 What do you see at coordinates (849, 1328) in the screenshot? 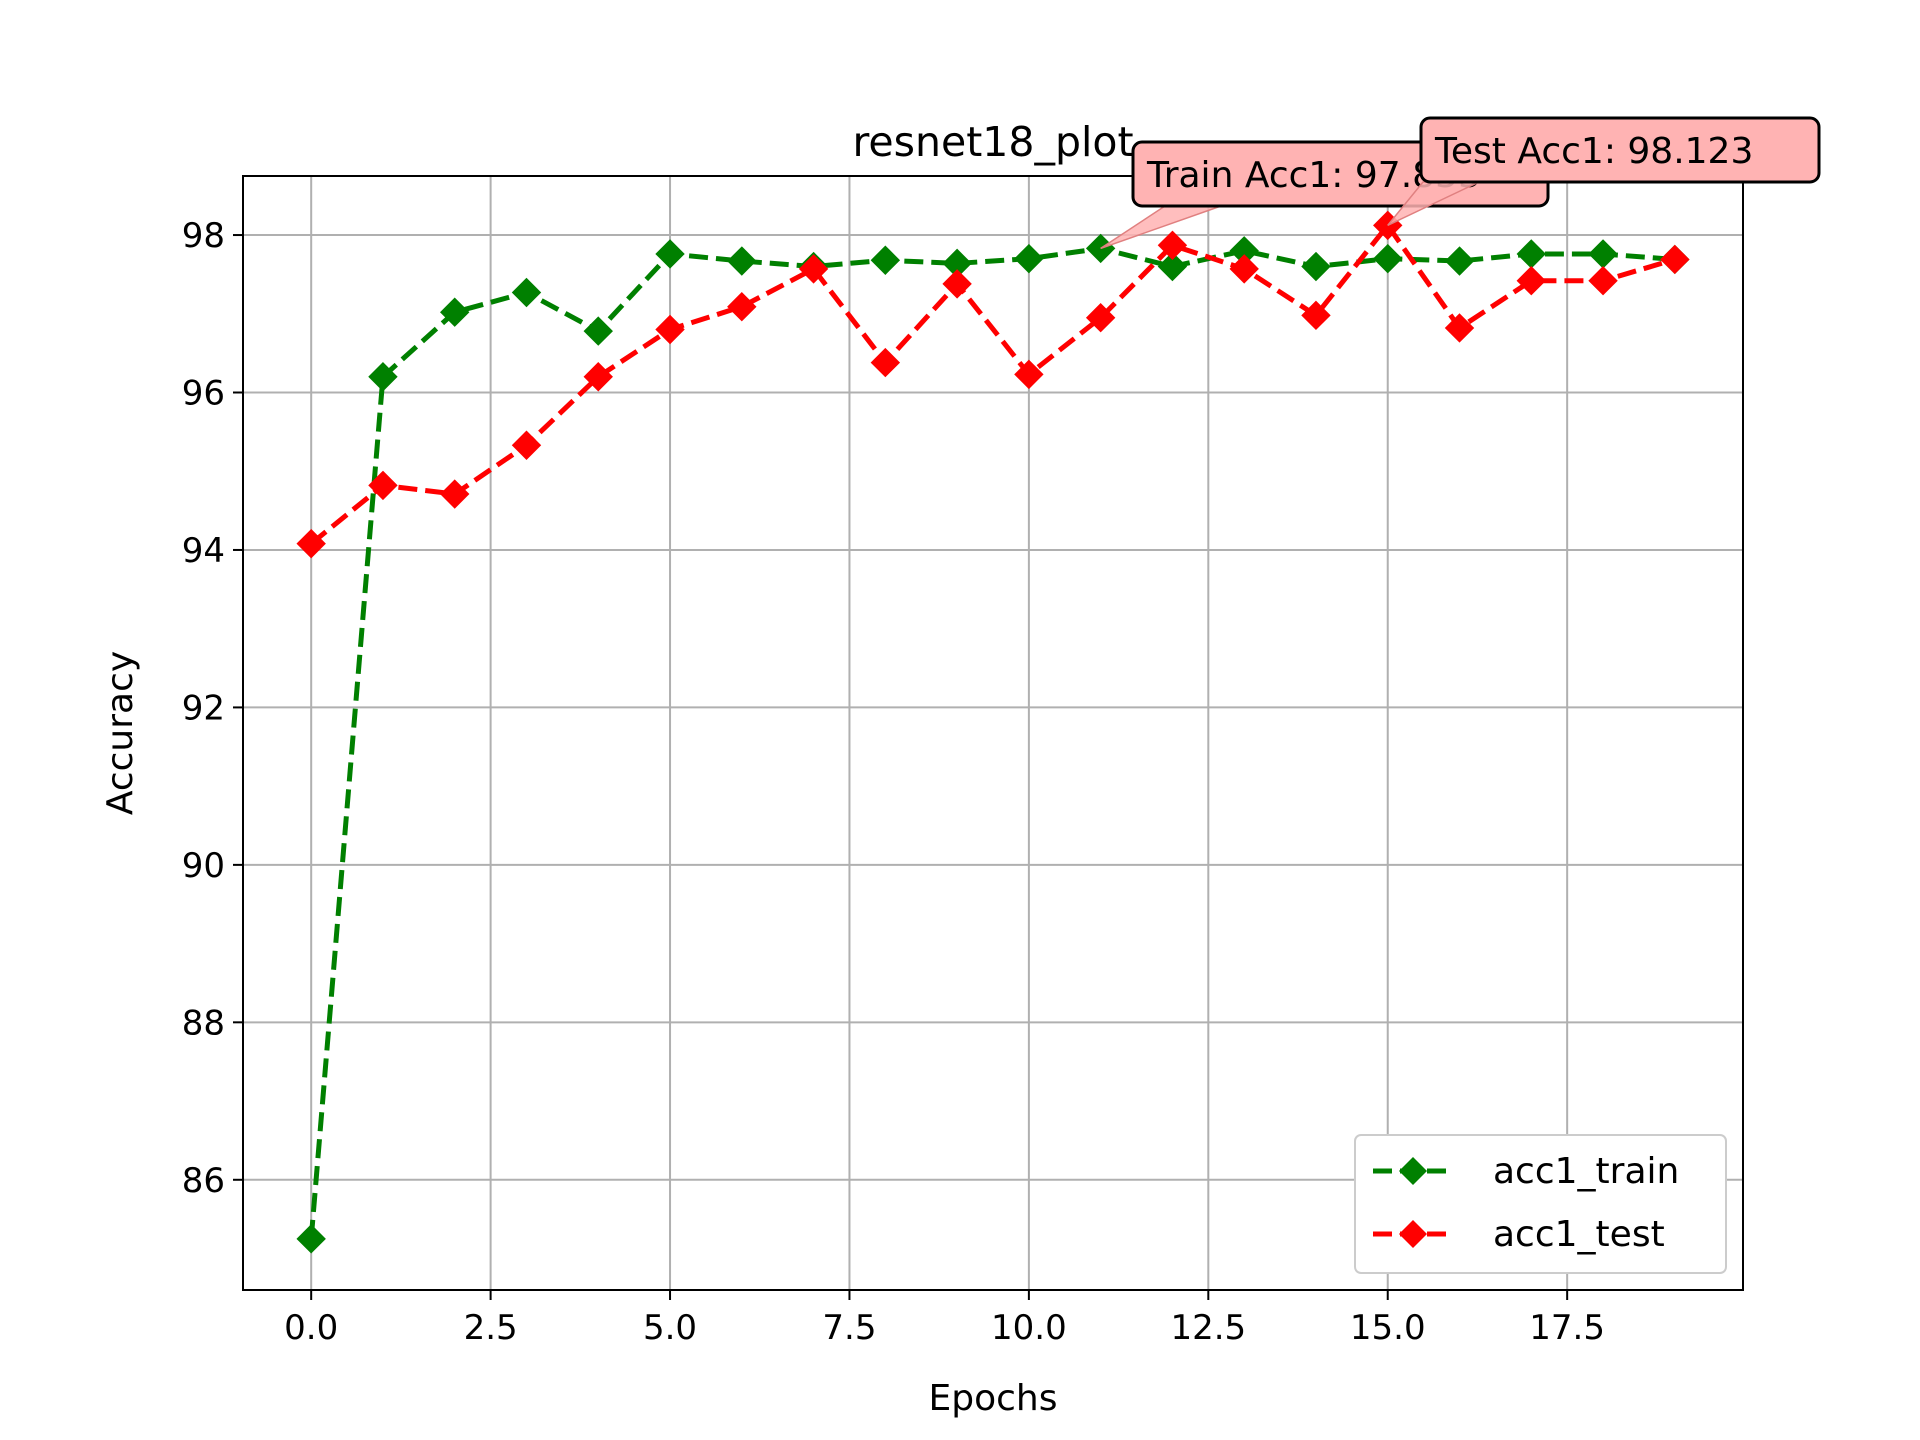
I see `x-tick-label: 7.5` at bounding box center [849, 1328].